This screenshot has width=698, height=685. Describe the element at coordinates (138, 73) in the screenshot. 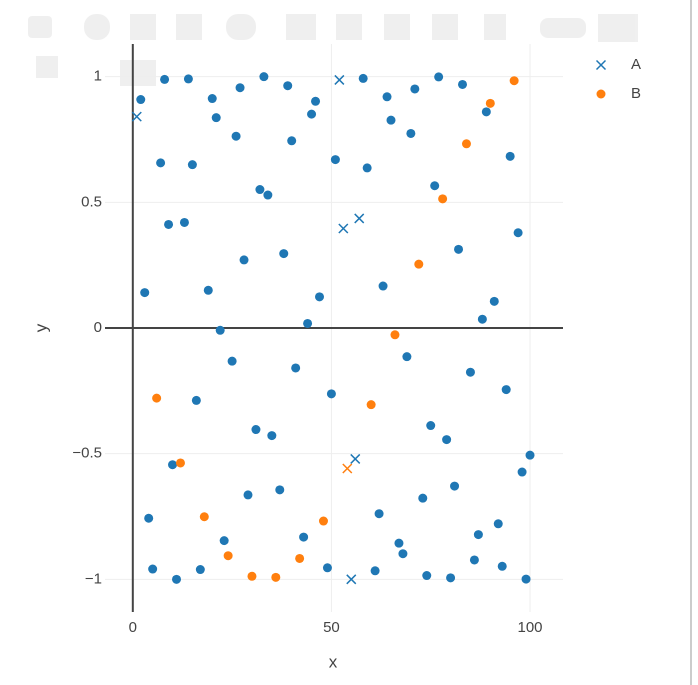

I see `modebar-logo` at that location.